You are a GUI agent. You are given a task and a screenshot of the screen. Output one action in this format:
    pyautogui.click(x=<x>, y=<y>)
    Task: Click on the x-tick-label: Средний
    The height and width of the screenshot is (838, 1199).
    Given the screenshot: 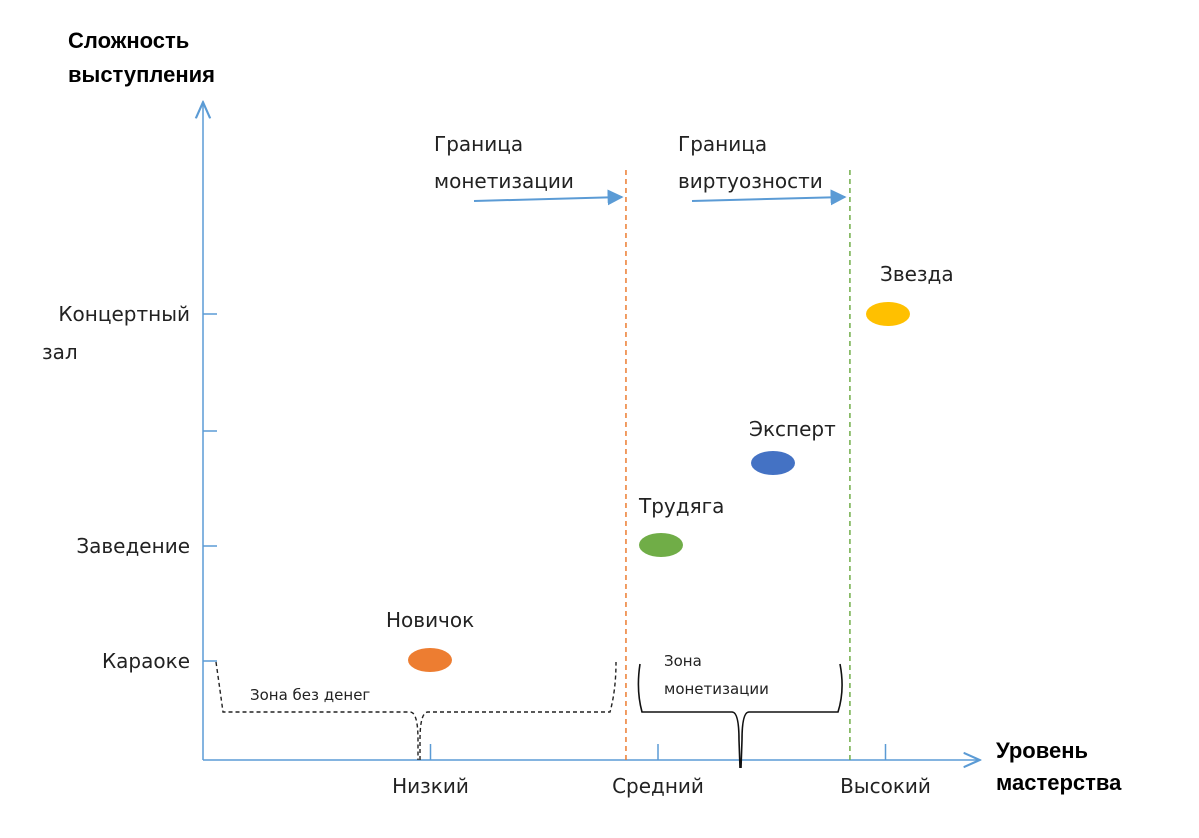 What is the action you would take?
    pyautogui.click(x=658, y=786)
    